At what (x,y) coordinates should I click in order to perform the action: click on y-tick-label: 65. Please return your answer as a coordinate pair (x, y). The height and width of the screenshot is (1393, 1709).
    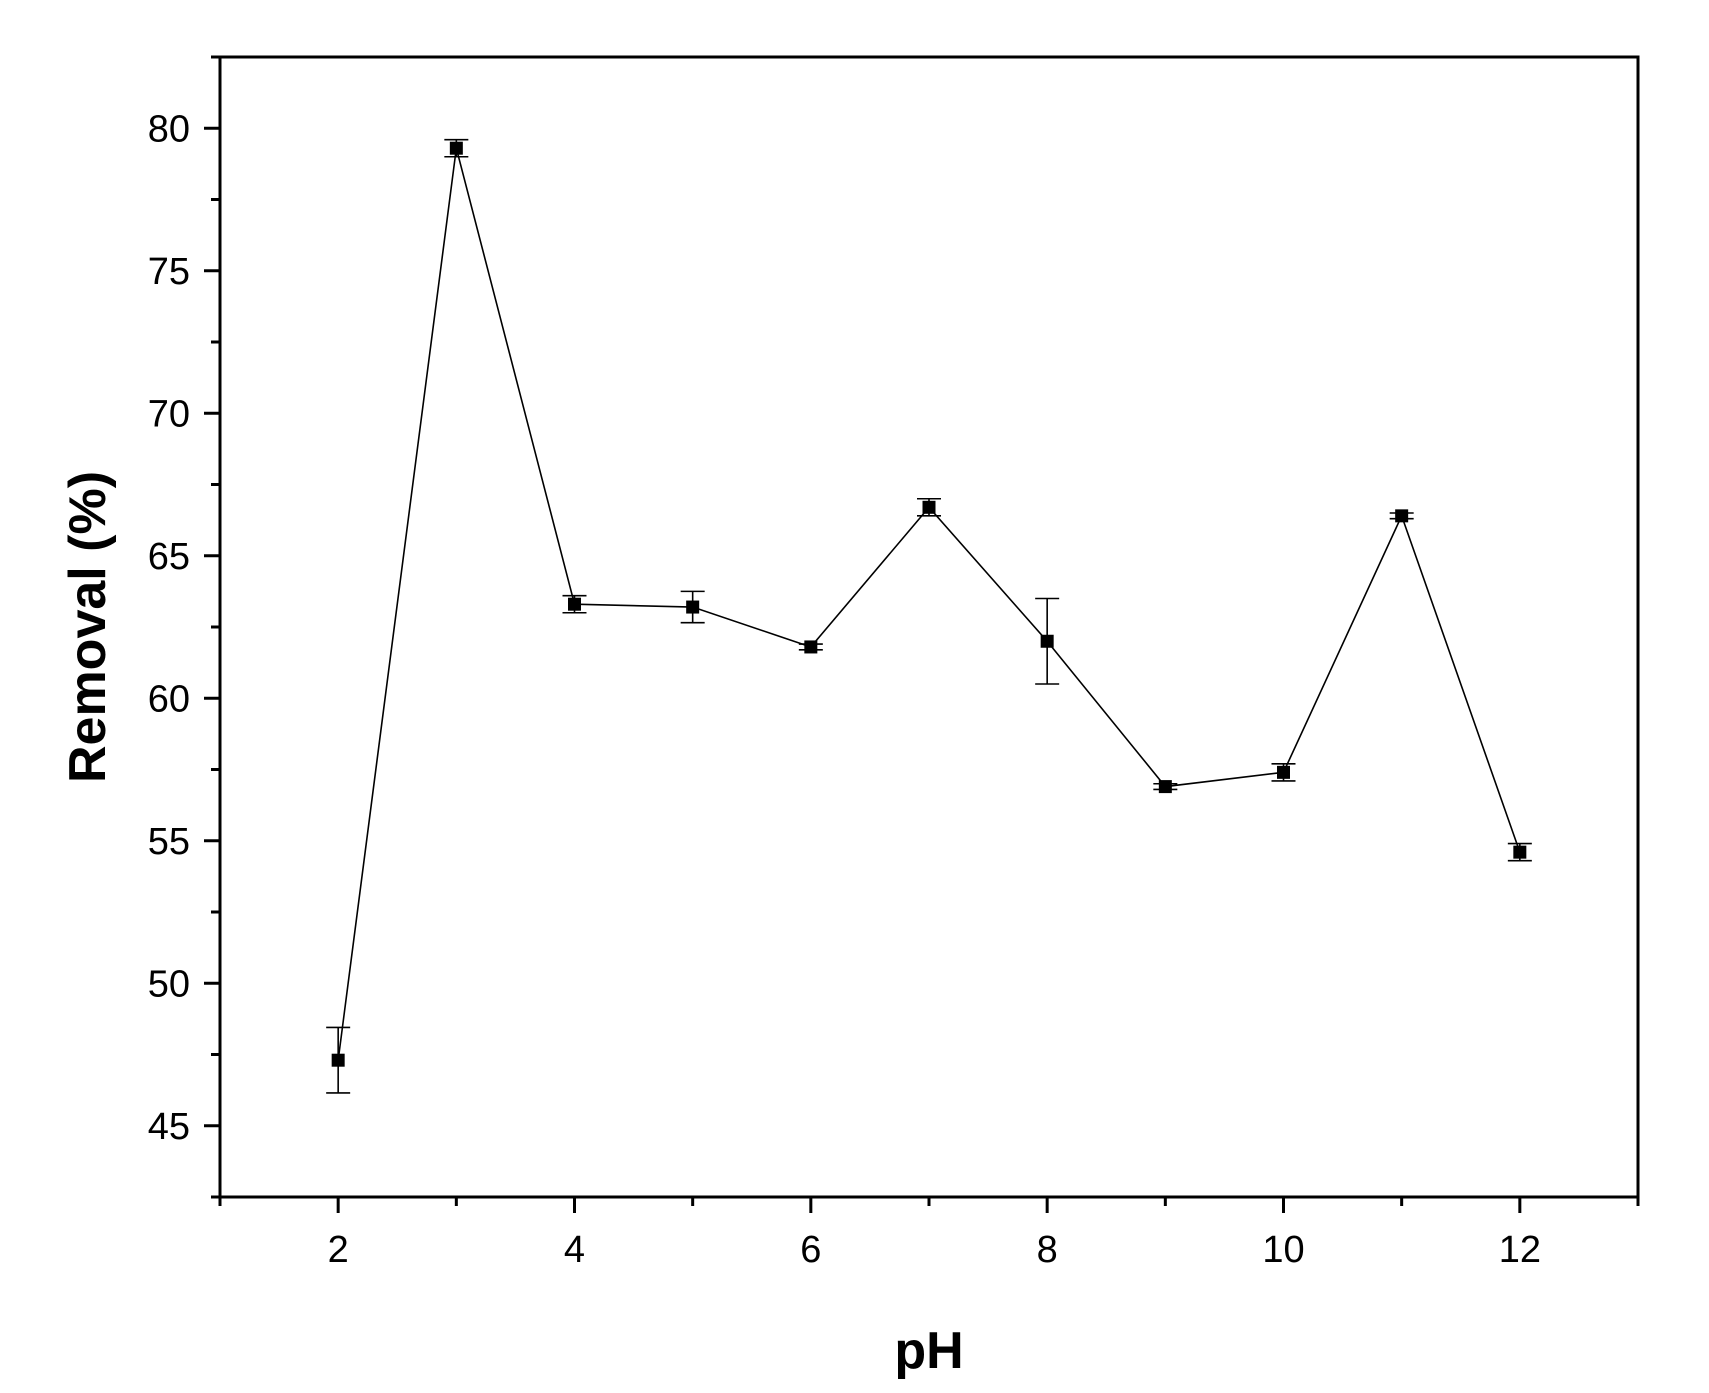
    Looking at the image, I should click on (169, 557).